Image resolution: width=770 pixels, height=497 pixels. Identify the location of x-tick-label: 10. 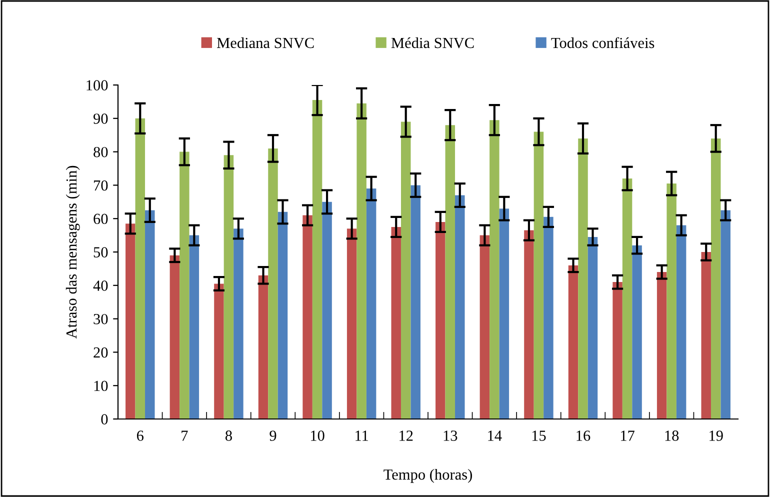
(317, 435).